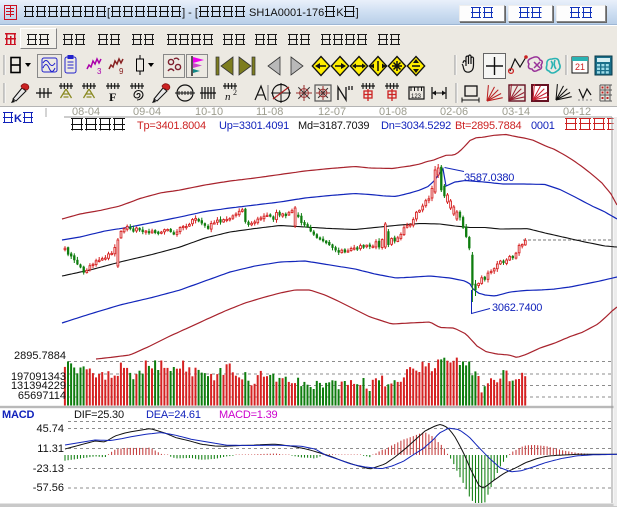 Image resolution: width=617 pixels, height=507 pixels. I want to click on svg-text: F, so click(112, 97).